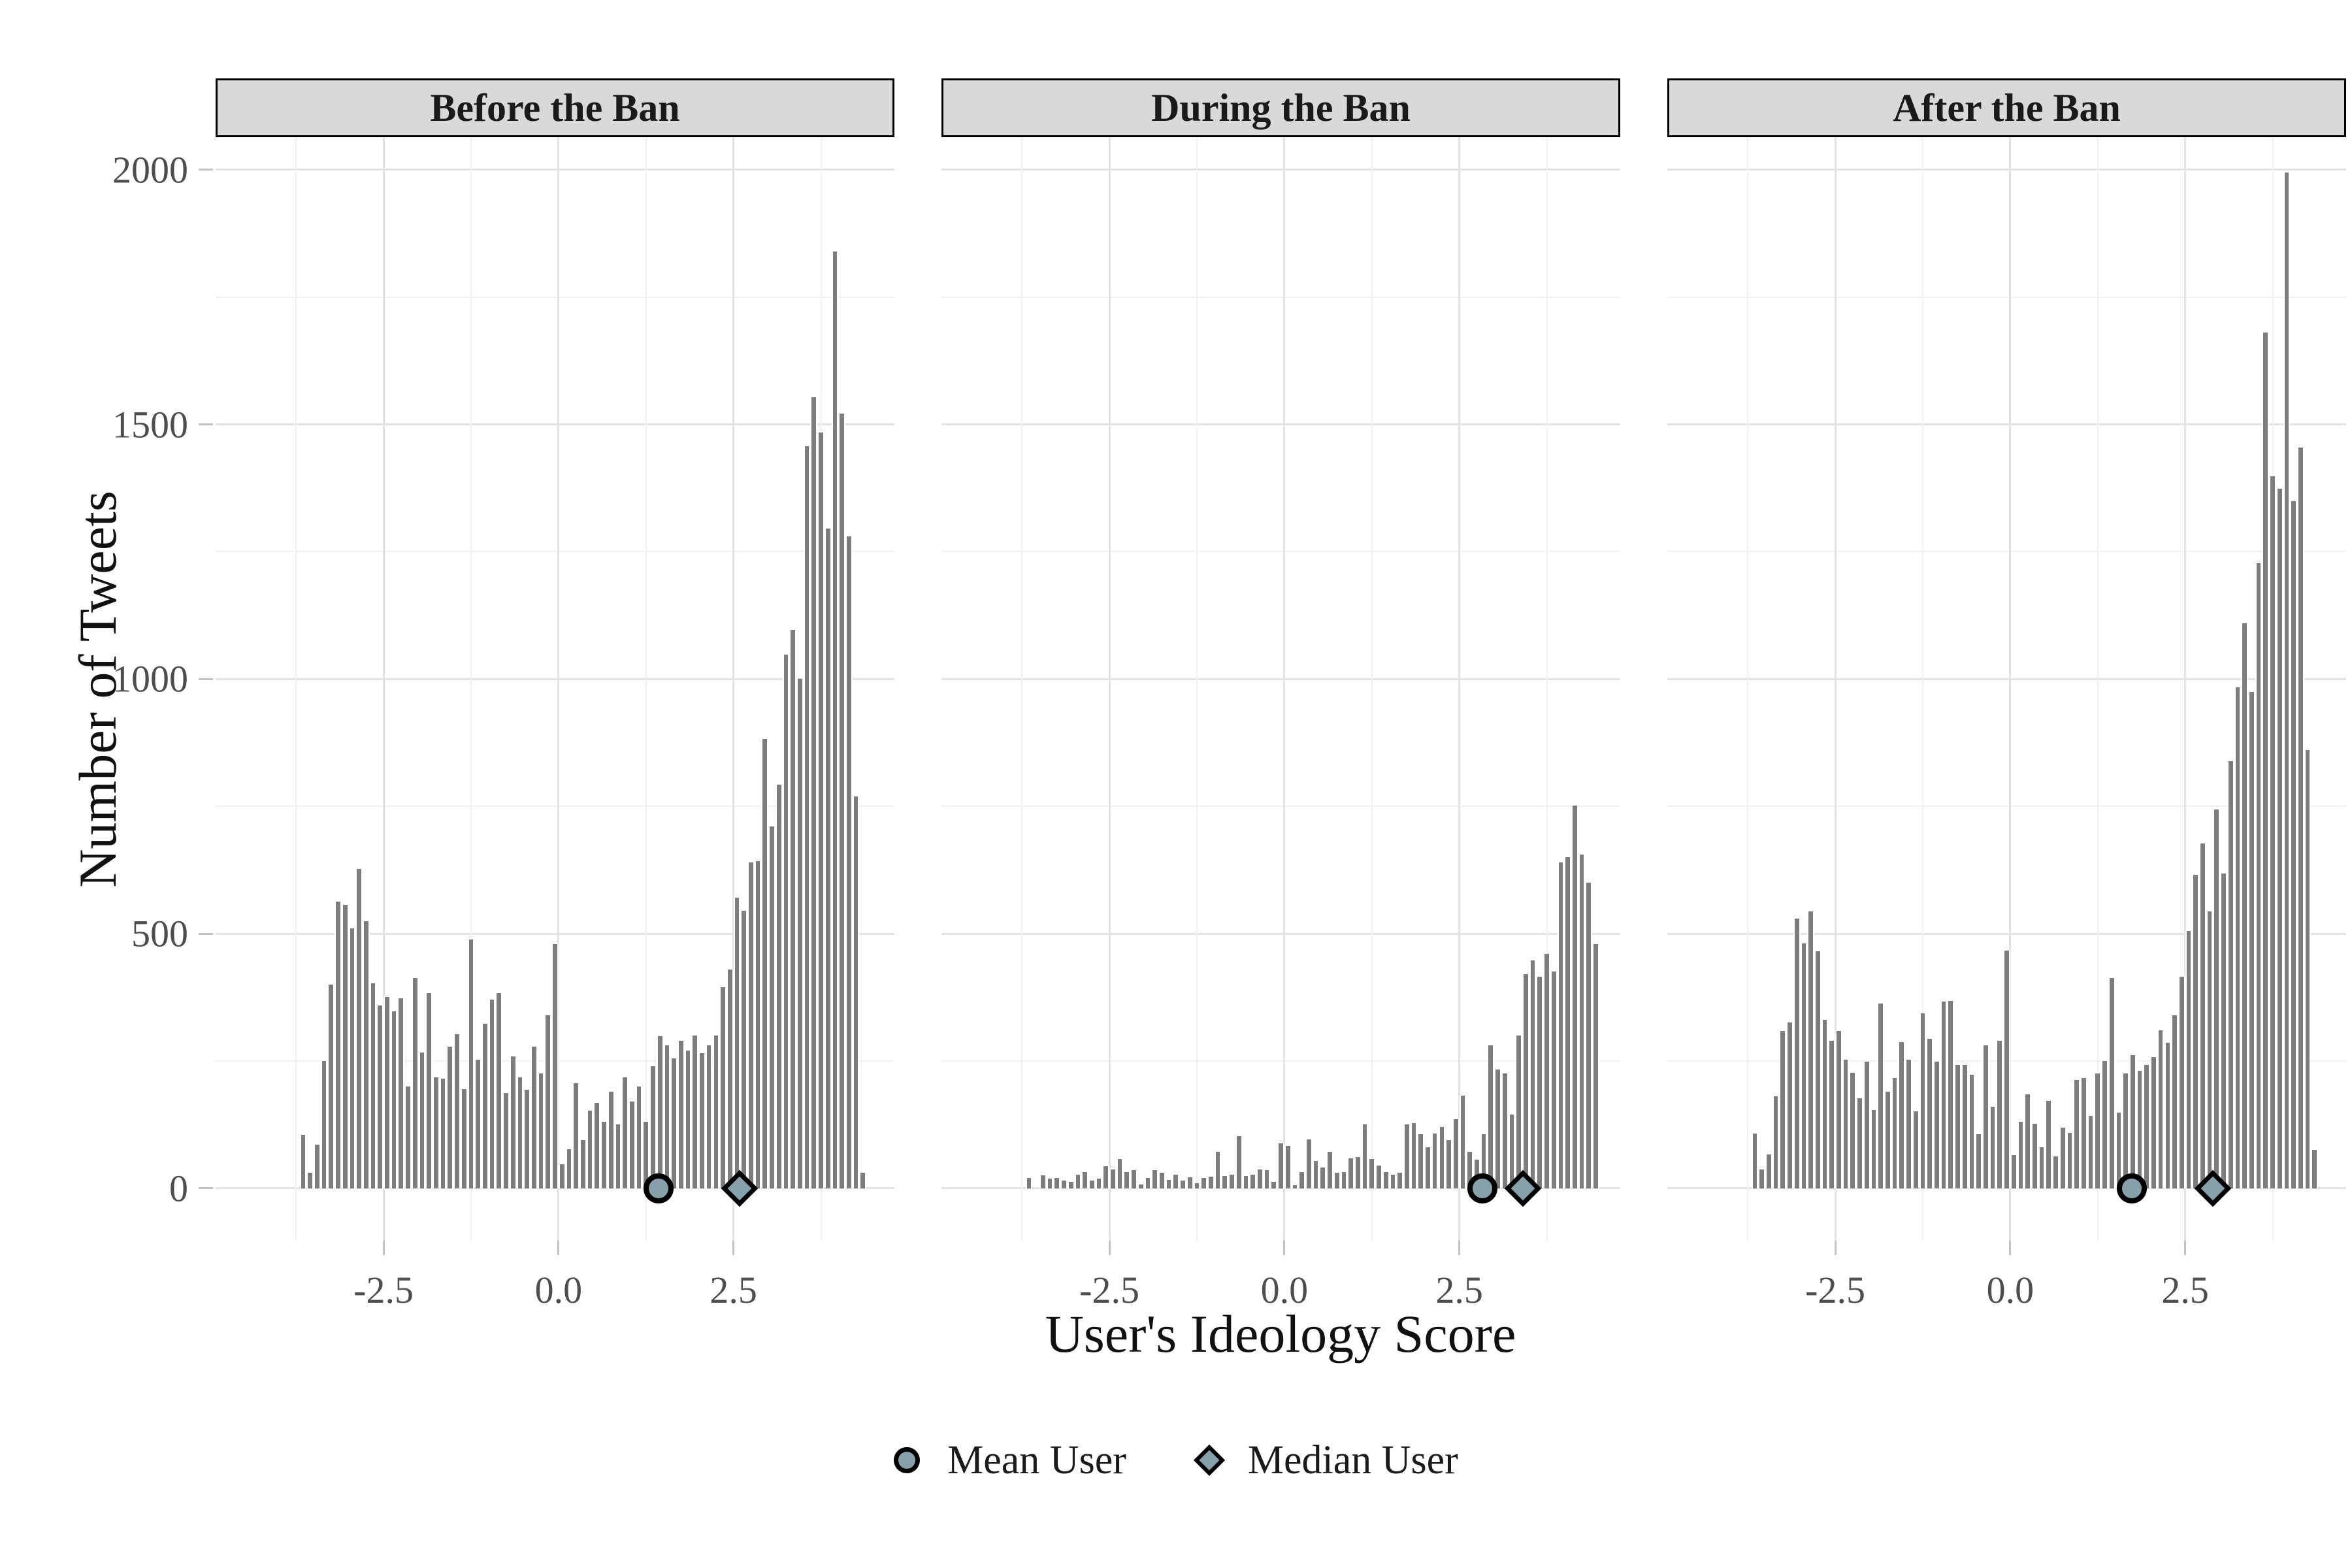  Describe the element at coordinates (159, 933) in the screenshot. I see `y-tick-label: 500` at that location.